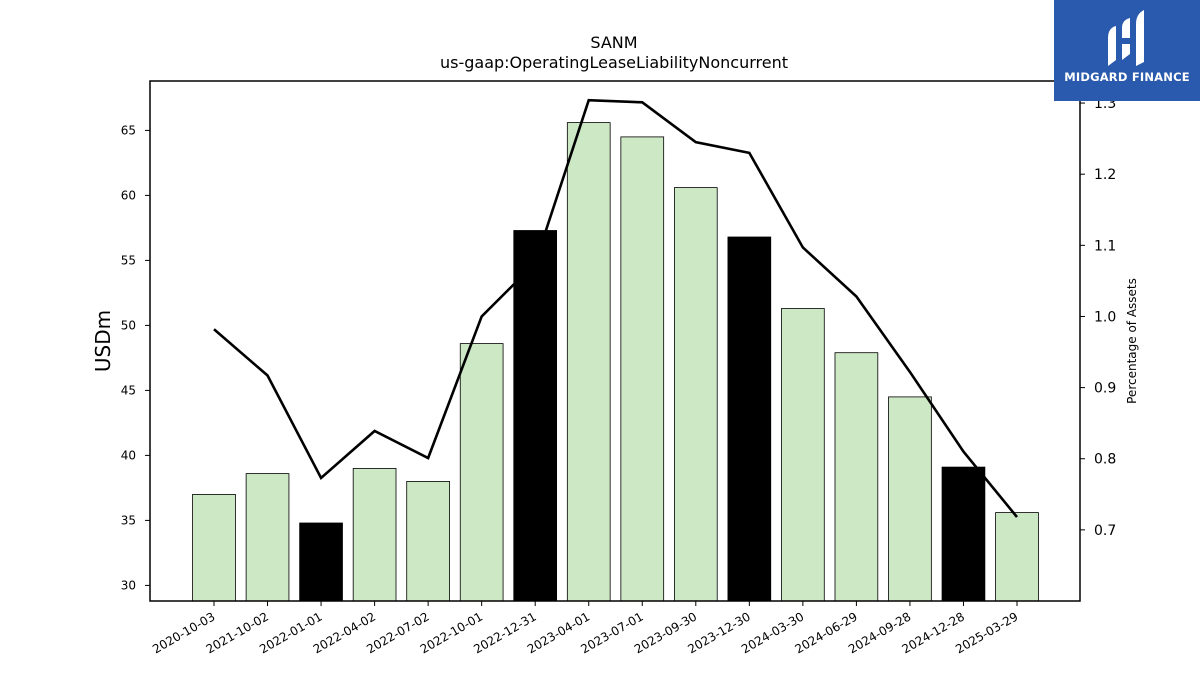 The height and width of the screenshot is (675, 1200). What do you see at coordinates (135, 357) in the screenshot?
I see `left-axis: 30 35 40 45 50 55 60 65` at bounding box center [135, 357].